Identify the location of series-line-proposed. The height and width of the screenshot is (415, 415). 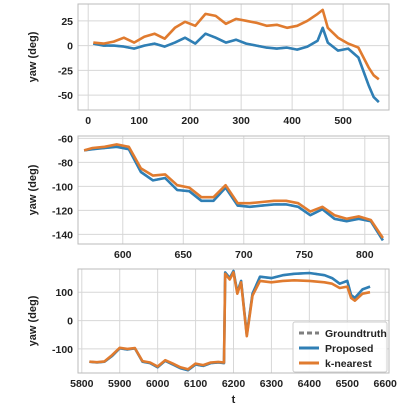
(236, 65).